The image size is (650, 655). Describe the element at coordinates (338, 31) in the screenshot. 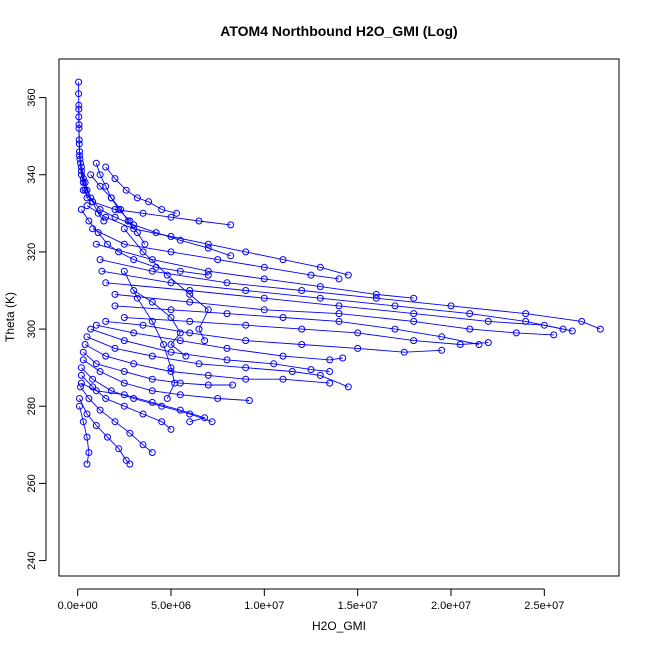

I see `chart-title: ATOM4 Northbound H2O_GMI (Log)` at that location.